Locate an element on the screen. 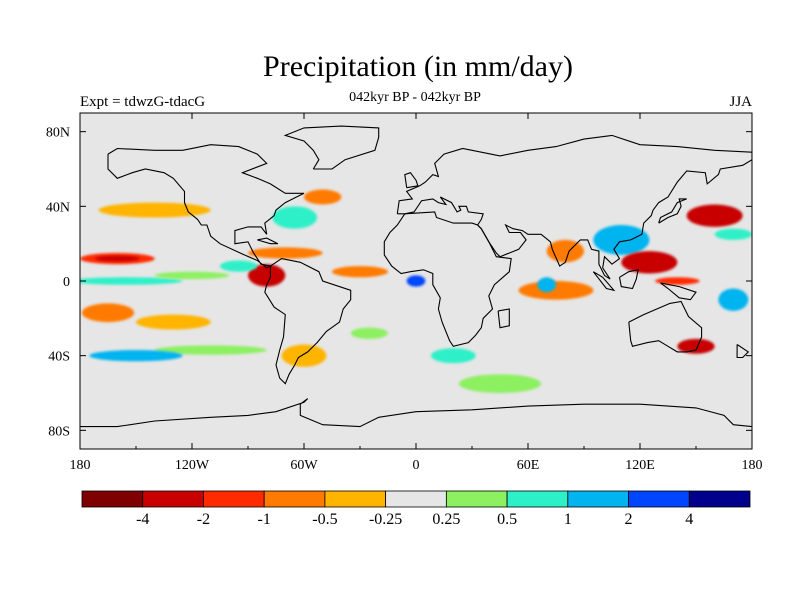 This screenshot has width=800, height=600. x-tick-label: 0 is located at coordinates (416, 465).